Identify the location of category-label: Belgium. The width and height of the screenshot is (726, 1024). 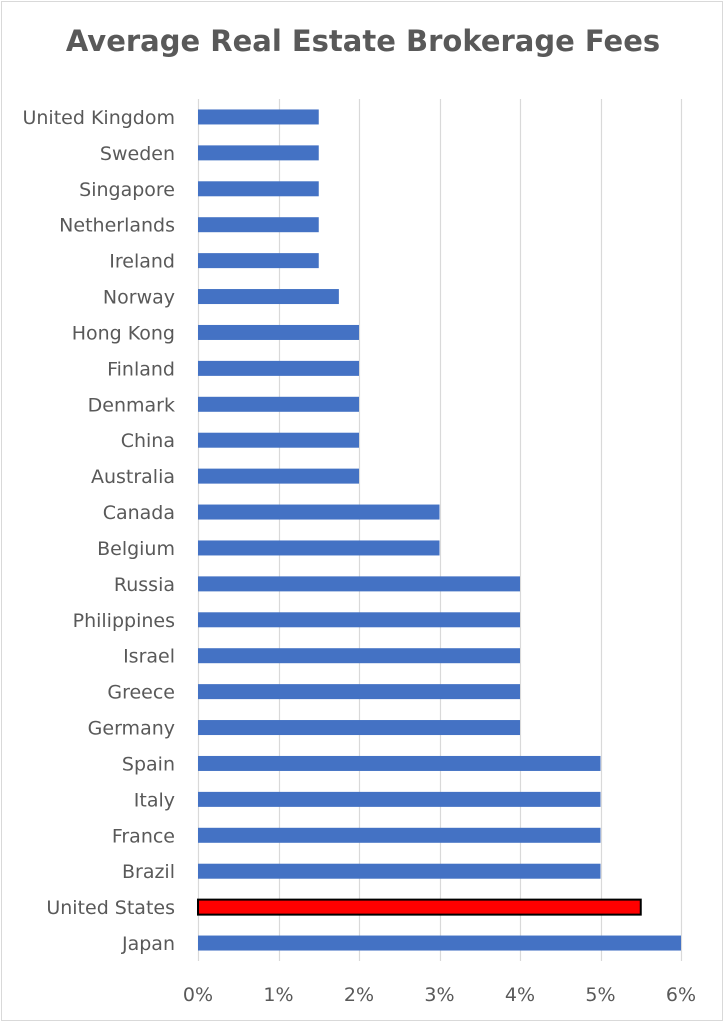
(136, 549).